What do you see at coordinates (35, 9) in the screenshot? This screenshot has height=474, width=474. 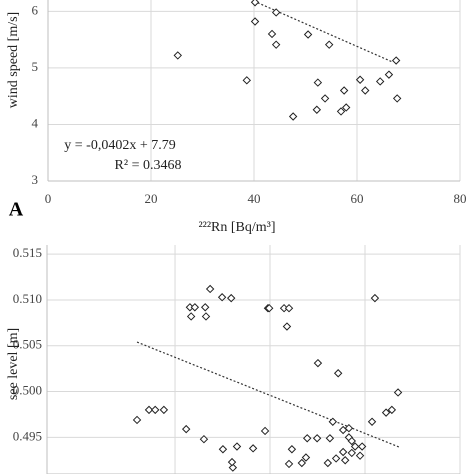 I see `y-tick-label: 6` at bounding box center [35, 9].